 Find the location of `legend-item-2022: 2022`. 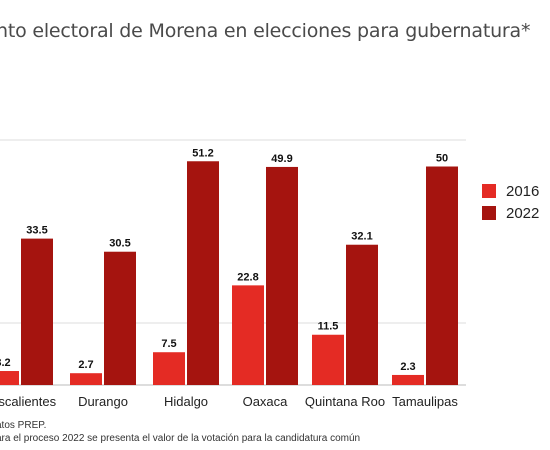

legend-item-2022: 2022 is located at coordinates (510, 213).